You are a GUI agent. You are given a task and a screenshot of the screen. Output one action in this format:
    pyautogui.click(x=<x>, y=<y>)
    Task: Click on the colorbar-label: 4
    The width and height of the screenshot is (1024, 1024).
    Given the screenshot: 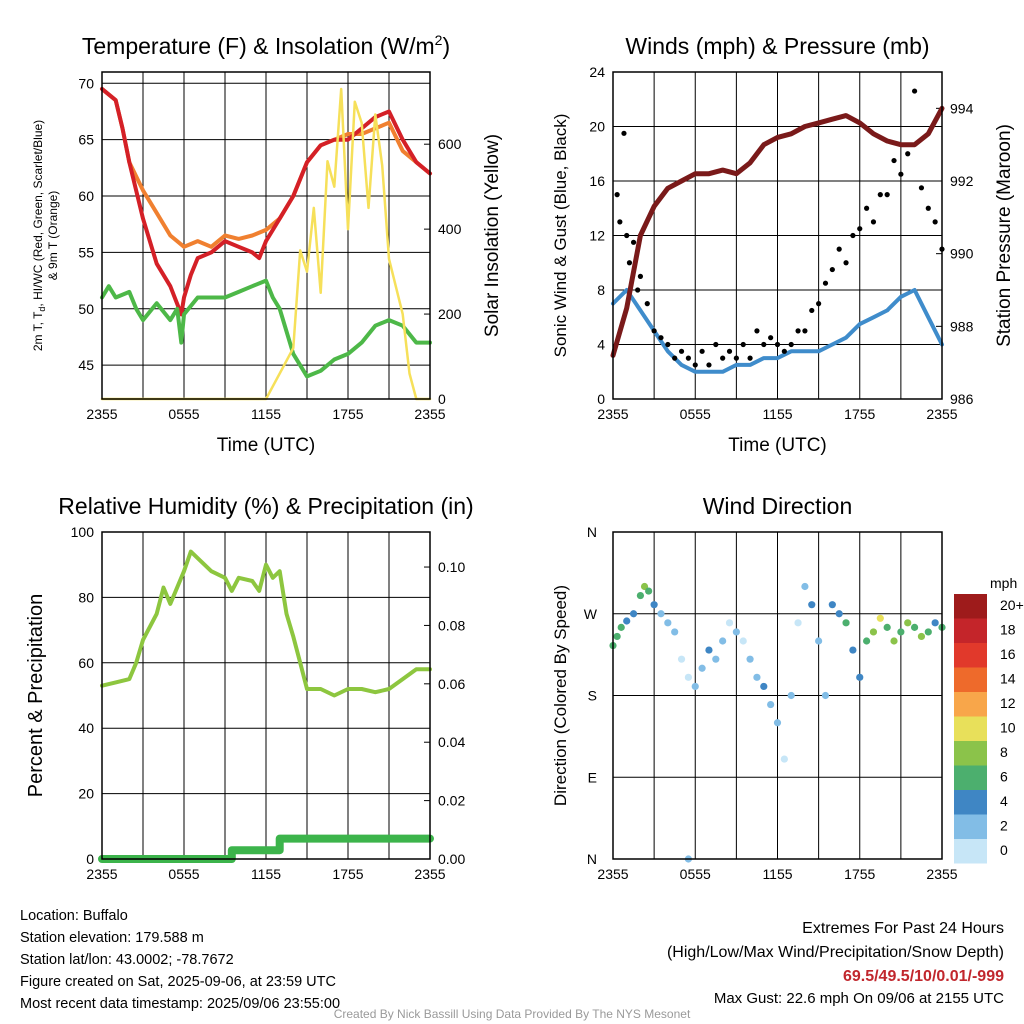 What is the action you would take?
    pyautogui.click(x=1004, y=801)
    